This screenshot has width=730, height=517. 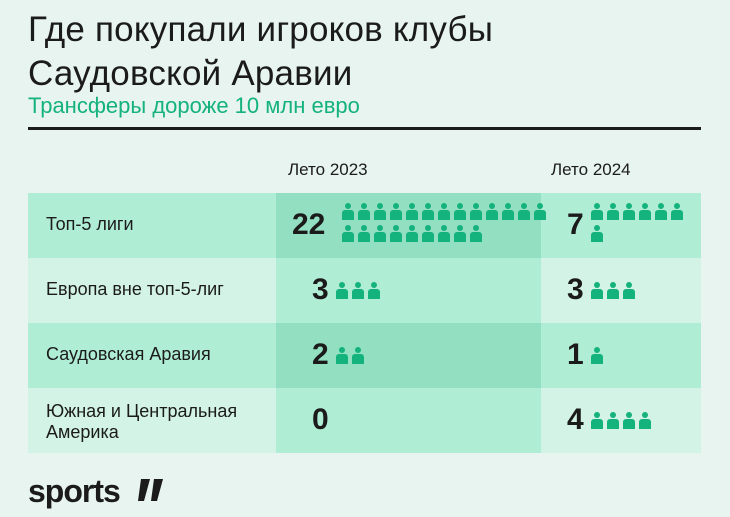 What do you see at coordinates (575, 354) in the screenshot?
I see `value-number: 1` at bounding box center [575, 354].